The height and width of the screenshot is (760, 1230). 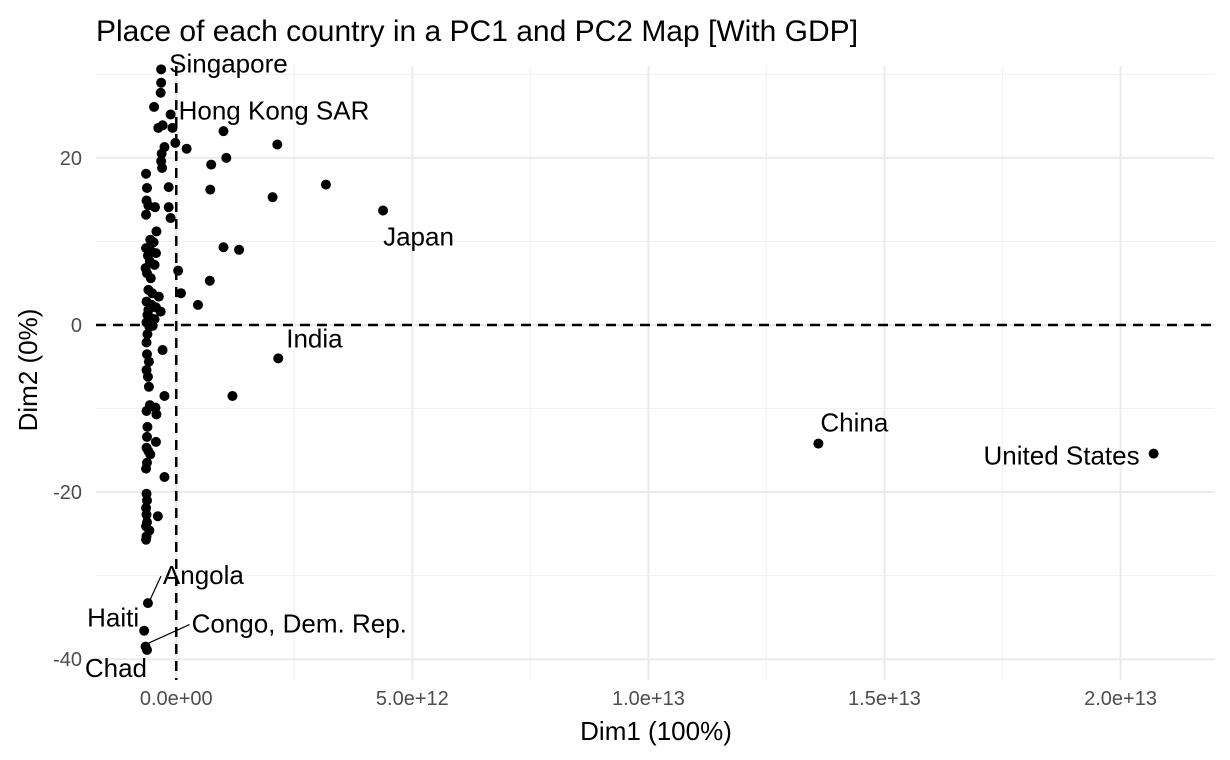 What do you see at coordinates (854, 423) in the screenshot?
I see `point-label: China` at bounding box center [854, 423].